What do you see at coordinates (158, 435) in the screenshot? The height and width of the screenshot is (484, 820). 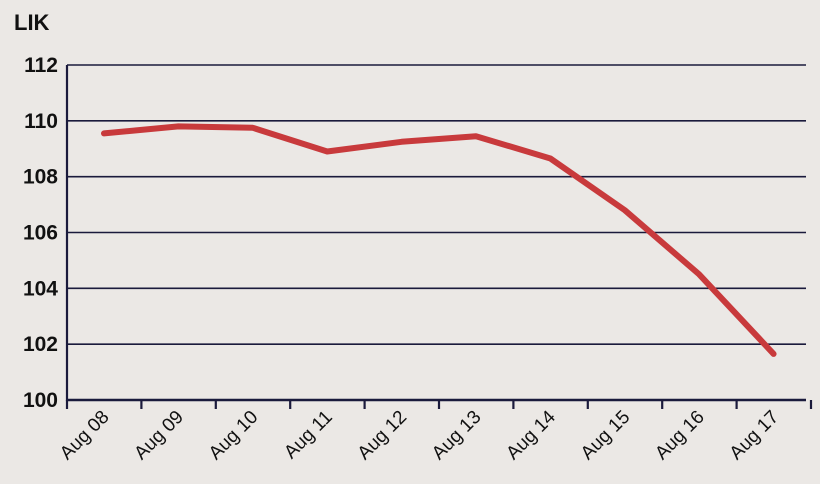 I see `x-tick-label: Aug 09` at bounding box center [158, 435].